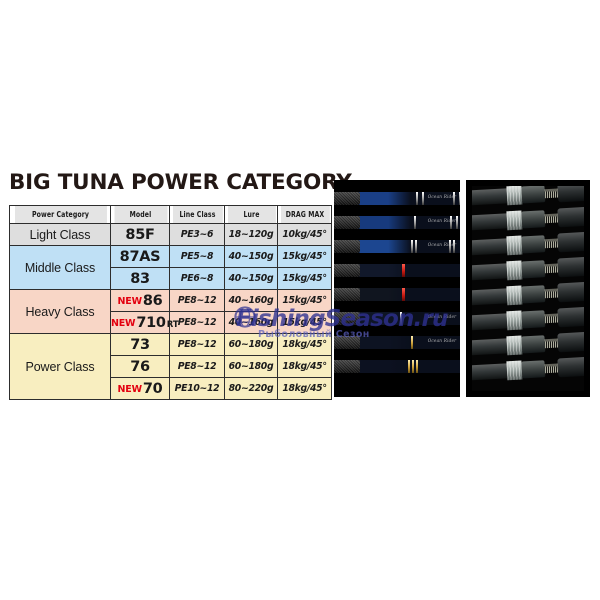 Image resolution: width=600 pixels, height=600 pixels. Describe the element at coordinates (251, 388) in the screenshot. I see `cell-lure: 80~220g` at that location.